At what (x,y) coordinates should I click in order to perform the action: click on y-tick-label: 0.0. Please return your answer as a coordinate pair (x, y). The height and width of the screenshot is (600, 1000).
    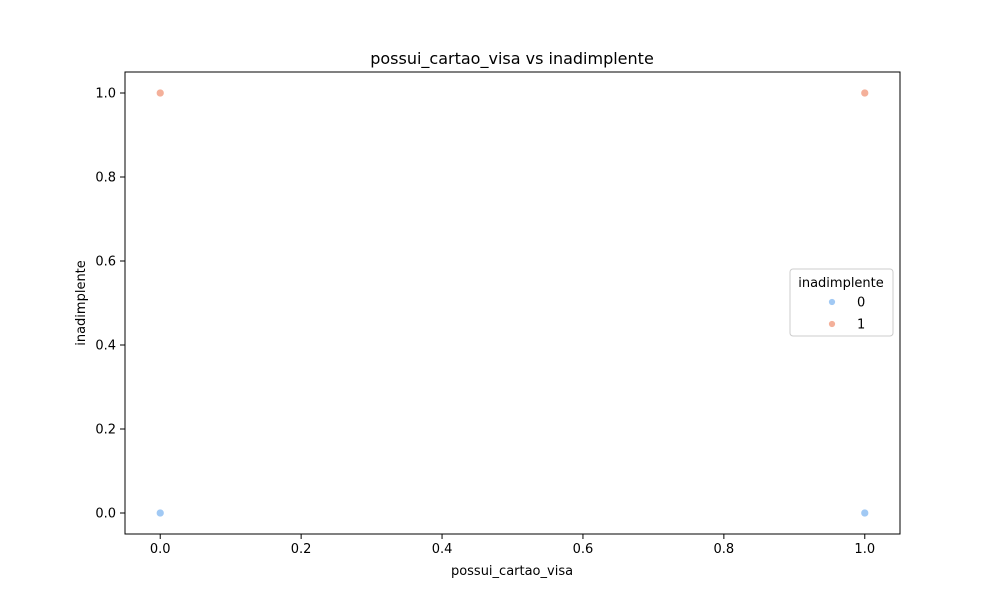
    Looking at the image, I should click on (105, 514).